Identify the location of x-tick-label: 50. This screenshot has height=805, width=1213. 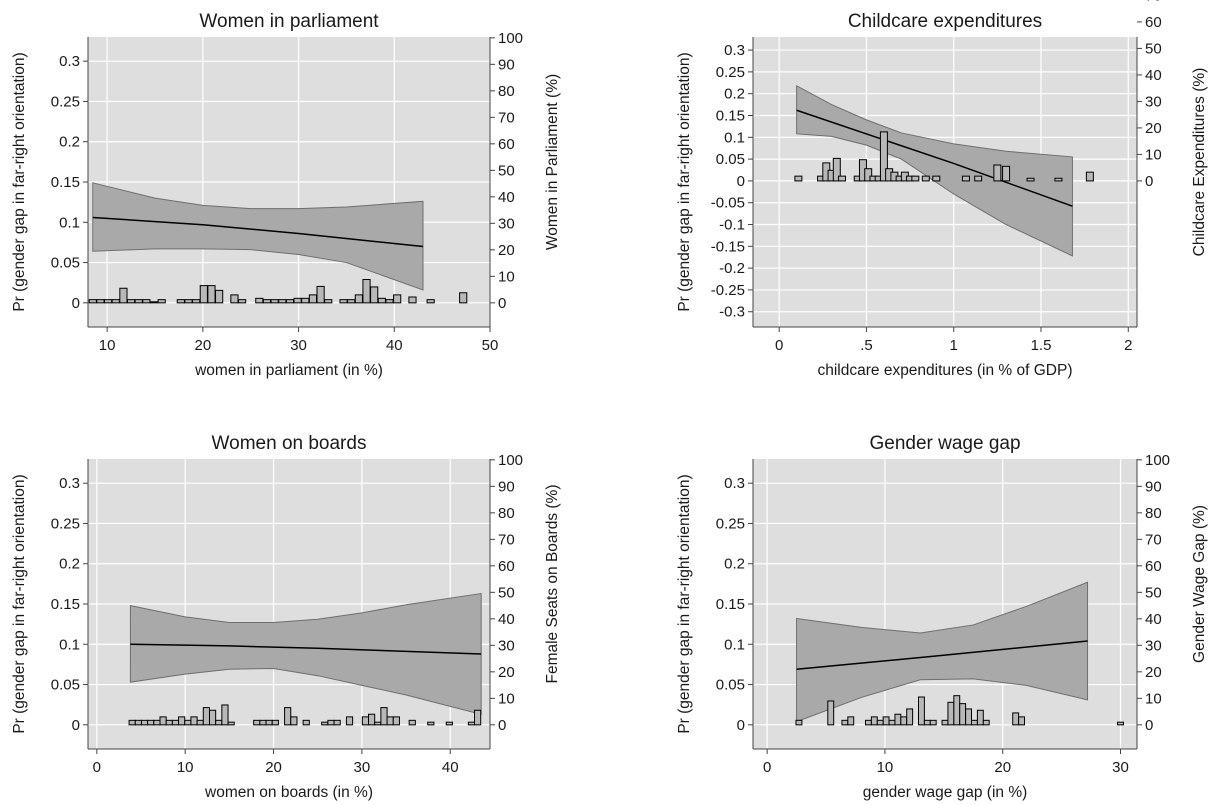
(490, 345).